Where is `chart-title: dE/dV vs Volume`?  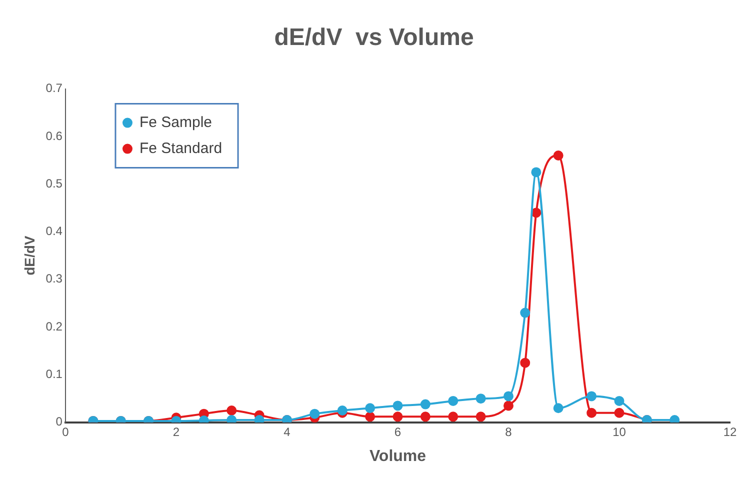
chart-title: dE/dV vs Volume is located at coordinates (374, 38).